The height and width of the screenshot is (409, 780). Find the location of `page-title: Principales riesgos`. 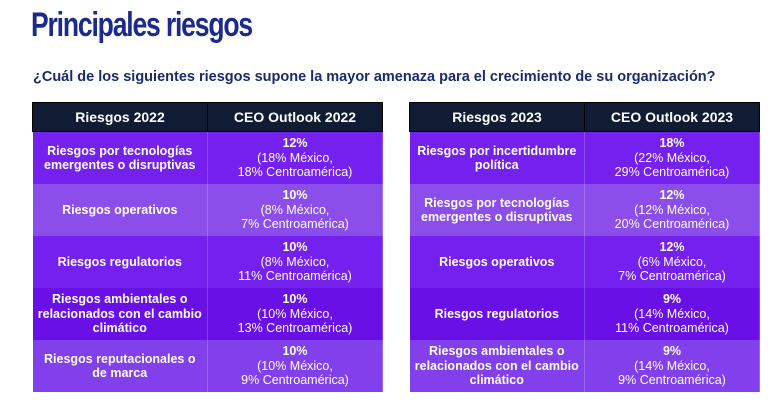

page-title: Principales riesgos is located at coordinates (142, 25).